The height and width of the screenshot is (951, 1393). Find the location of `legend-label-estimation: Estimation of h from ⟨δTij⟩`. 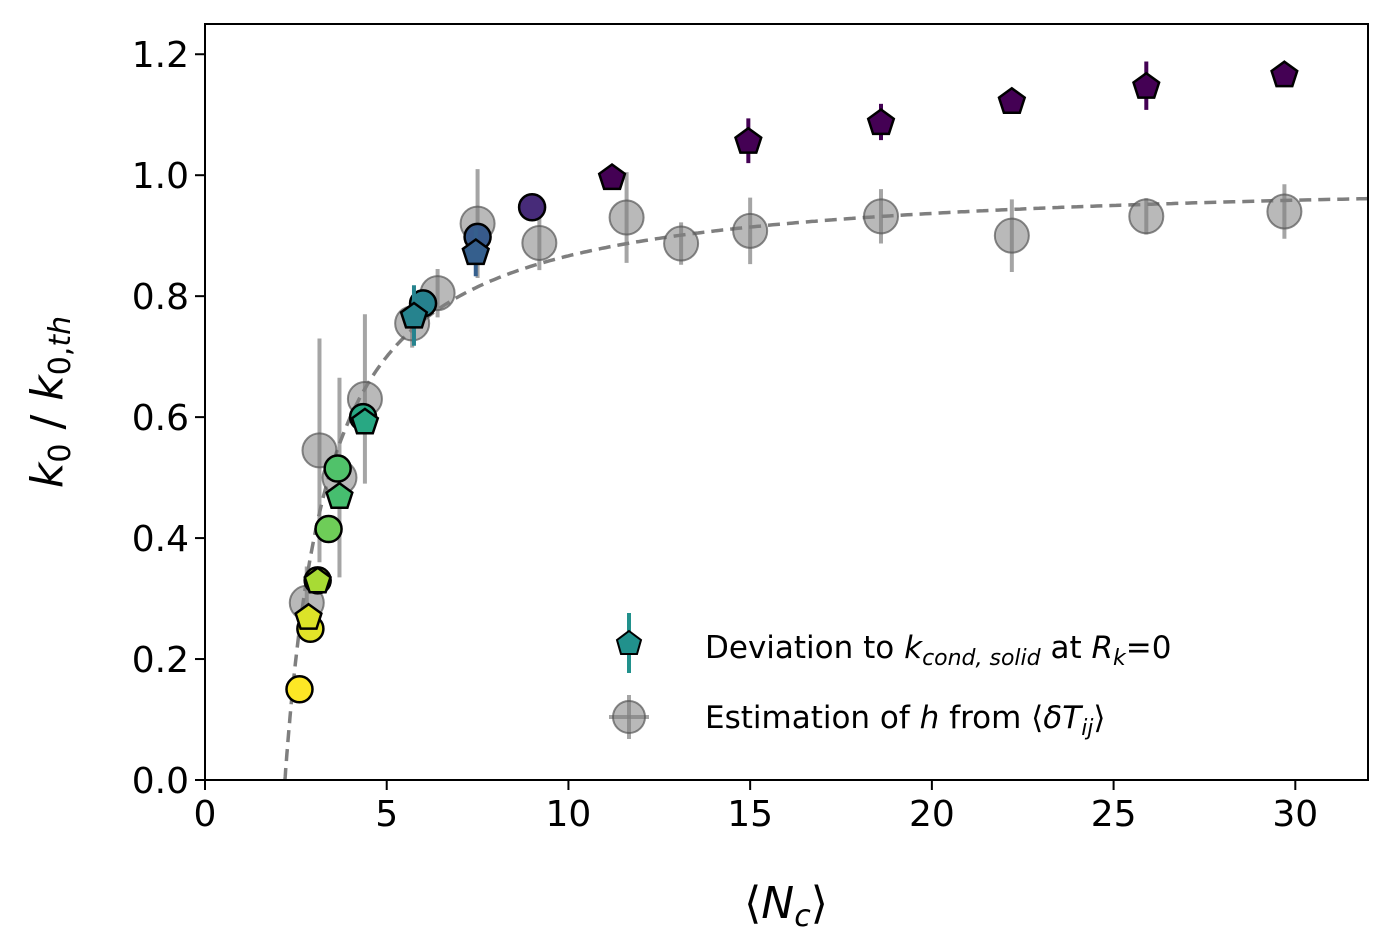

legend-label-estimation: Estimation of h from ⟨δTij⟩ is located at coordinates (905, 720).